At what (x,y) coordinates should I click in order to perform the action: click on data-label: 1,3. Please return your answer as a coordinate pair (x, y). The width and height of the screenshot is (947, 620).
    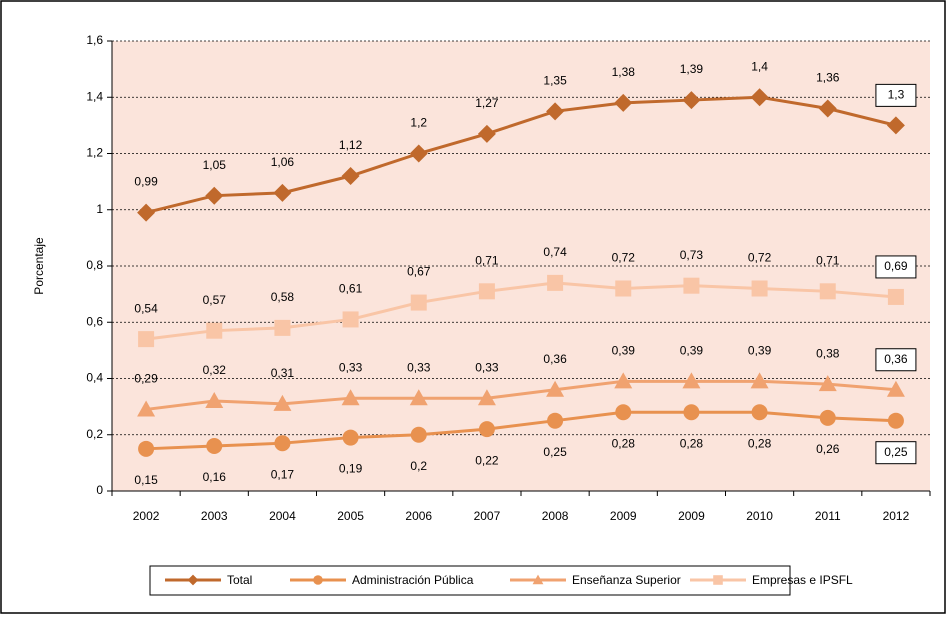
    Looking at the image, I should click on (896, 95).